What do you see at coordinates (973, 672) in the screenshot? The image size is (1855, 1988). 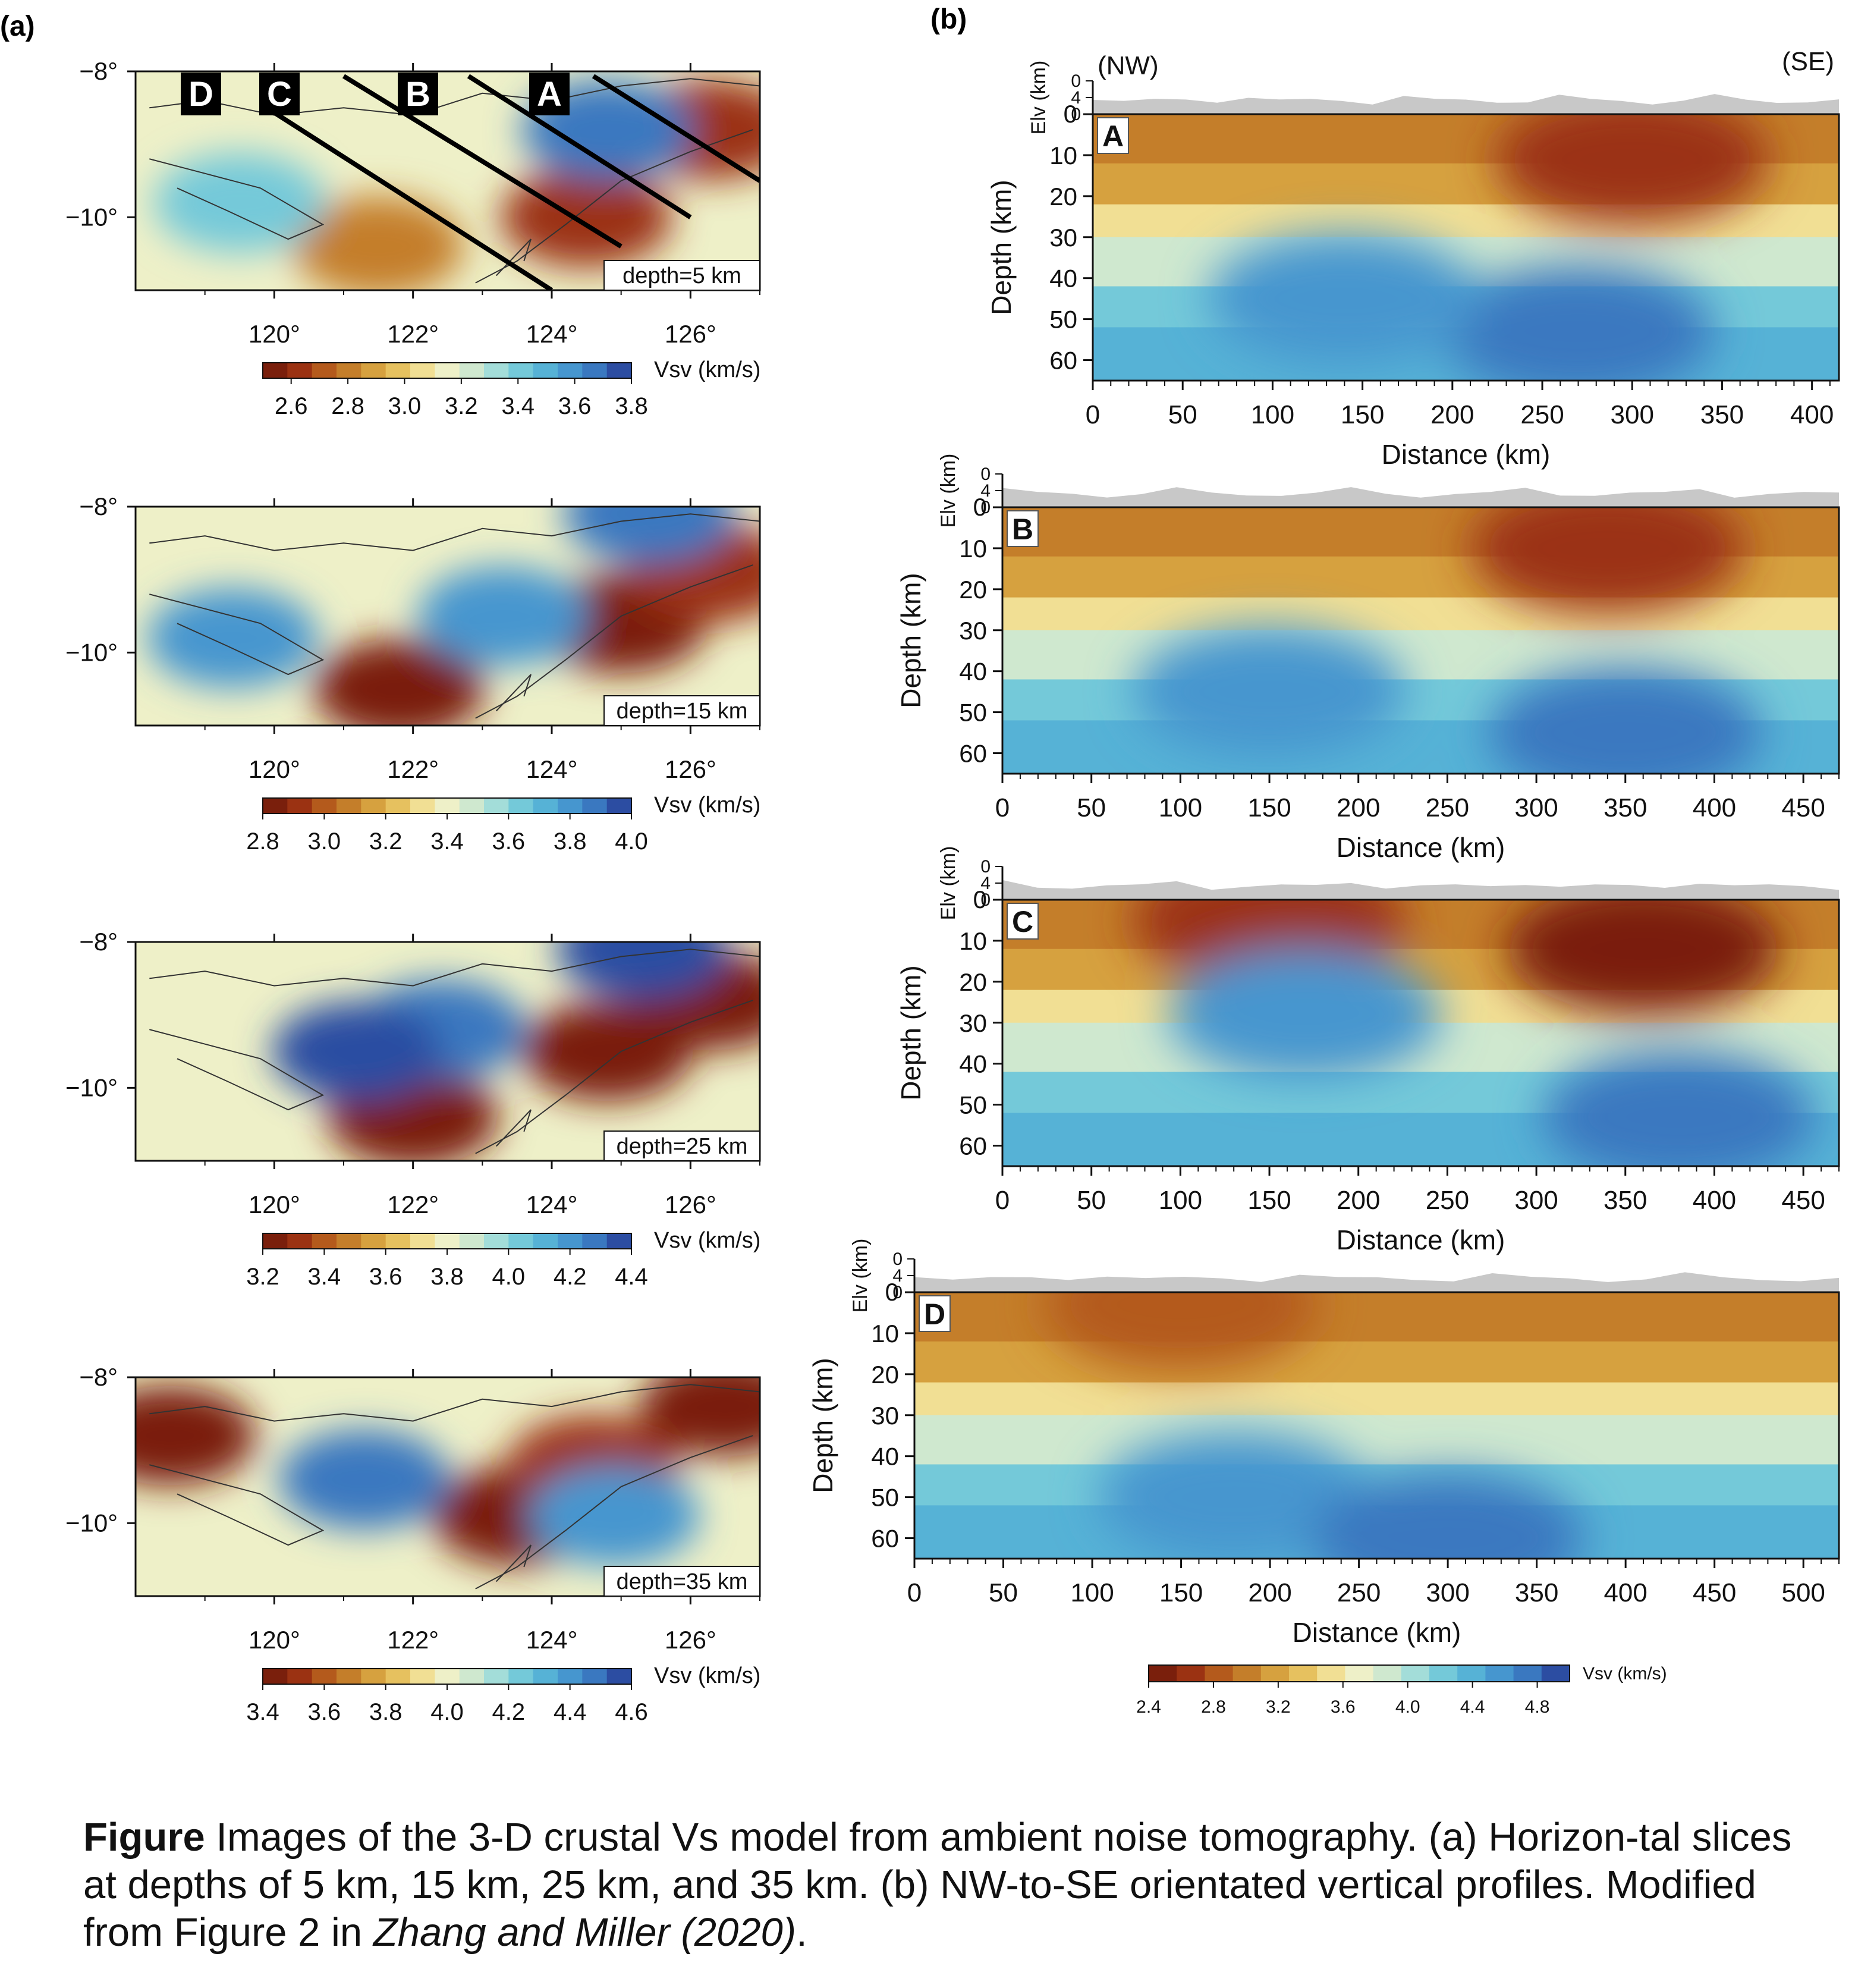 I see `depth-tick-label: 40` at bounding box center [973, 672].